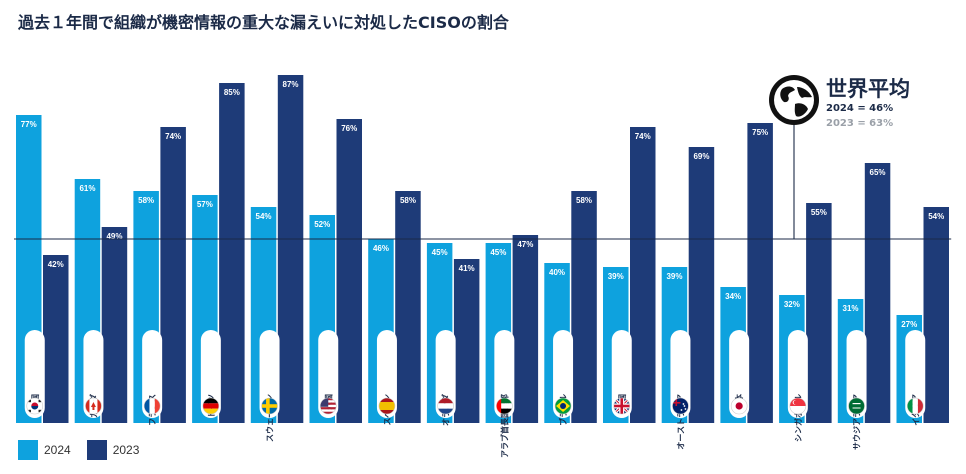  Describe the element at coordinates (328, 406) in the screenshot. I see `usa-flag-icon` at that location.